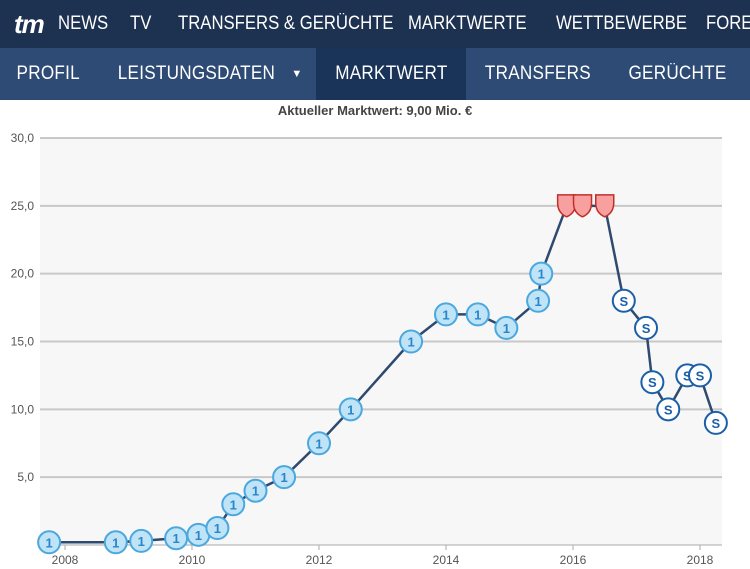 The image size is (750, 569). Describe the element at coordinates (23, 274) in the screenshot. I see `y-tick-label: 20,0` at that location.